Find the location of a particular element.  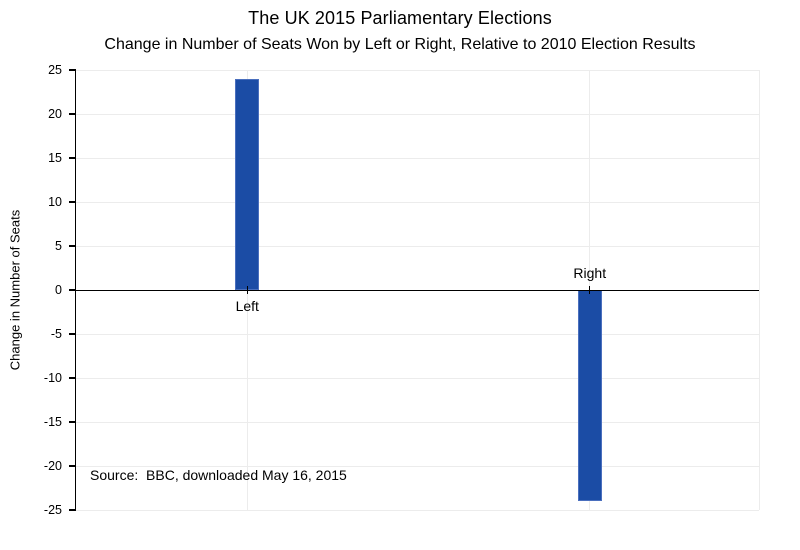

y-tick-label: -5 is located at coordinates (56, 334).